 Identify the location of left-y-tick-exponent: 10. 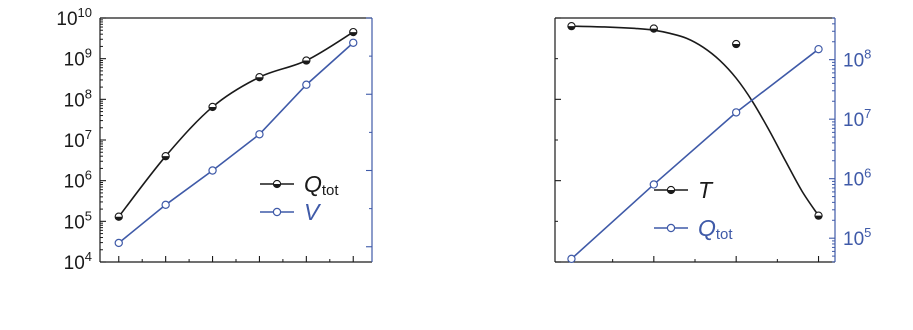
(85, 12).